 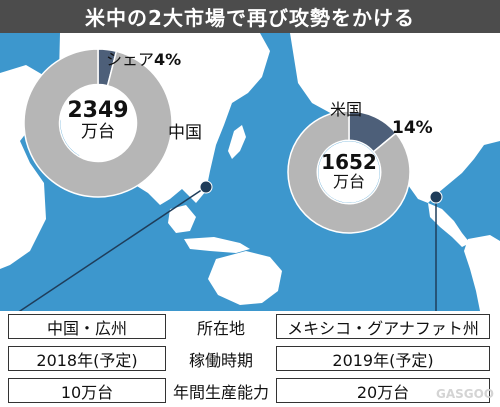 What do you see at coordinates (185, 133) in the screenshot?
I see `region-label-china: 中国` at bounding box center [185, 133].